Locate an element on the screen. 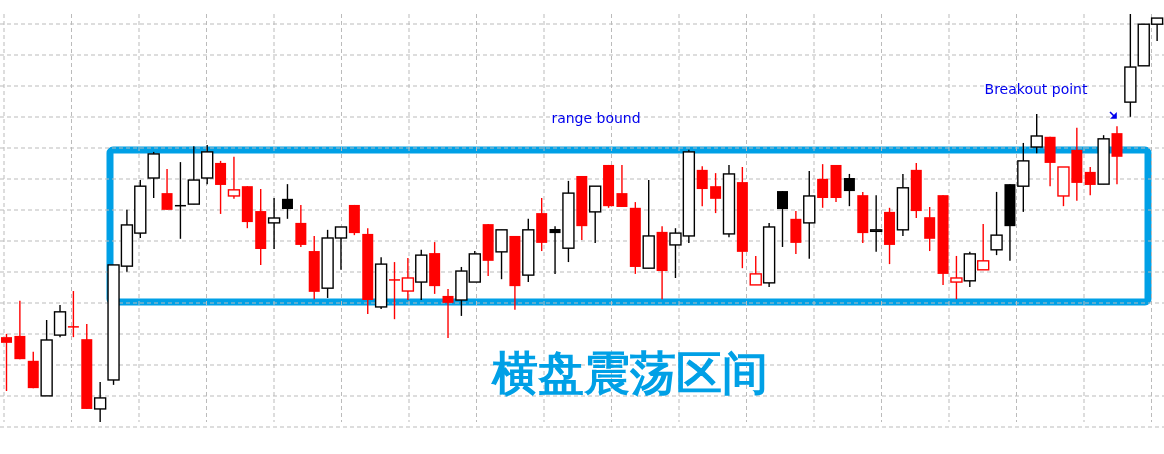 Image resolution: width=1164 pixels, height=454 pixels. annotation: range bound is located at coordinates (596, 118).